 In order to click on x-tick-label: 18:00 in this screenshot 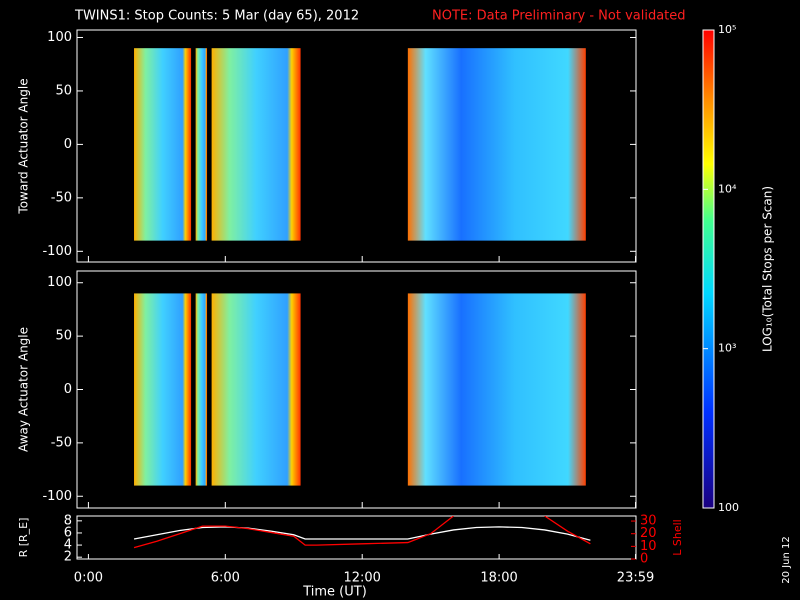, I will do `click(498, 578)`.